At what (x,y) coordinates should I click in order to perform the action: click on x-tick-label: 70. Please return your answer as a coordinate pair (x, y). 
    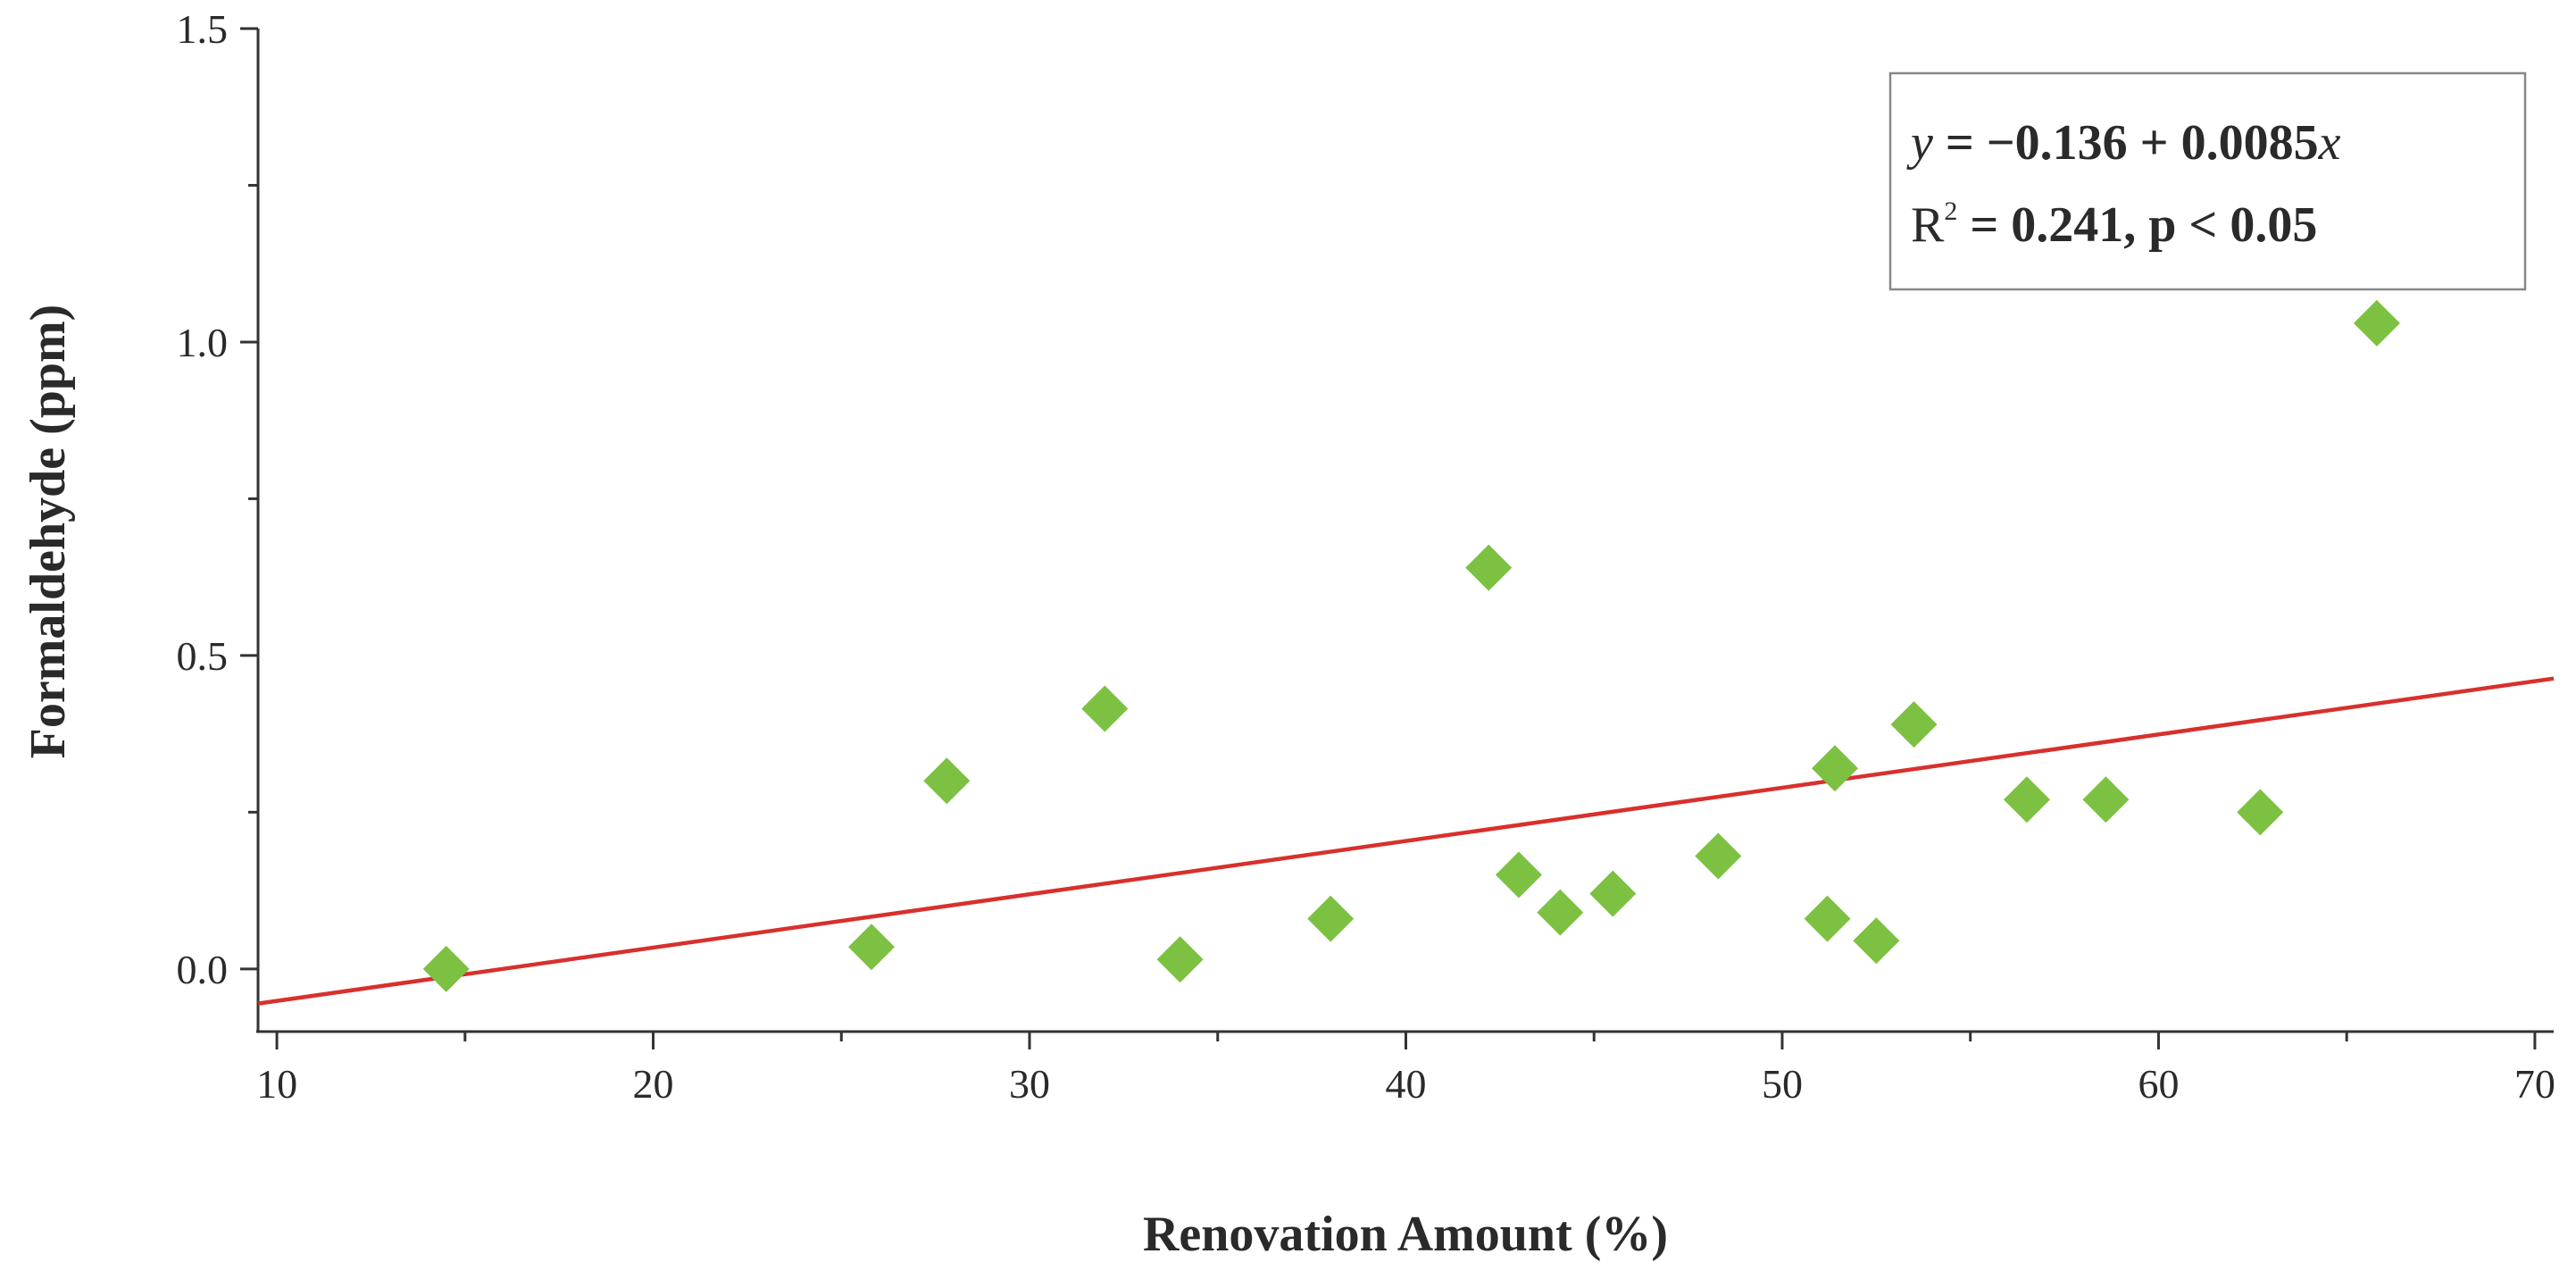
    Looking at the image, I should click on (2534, 1084).